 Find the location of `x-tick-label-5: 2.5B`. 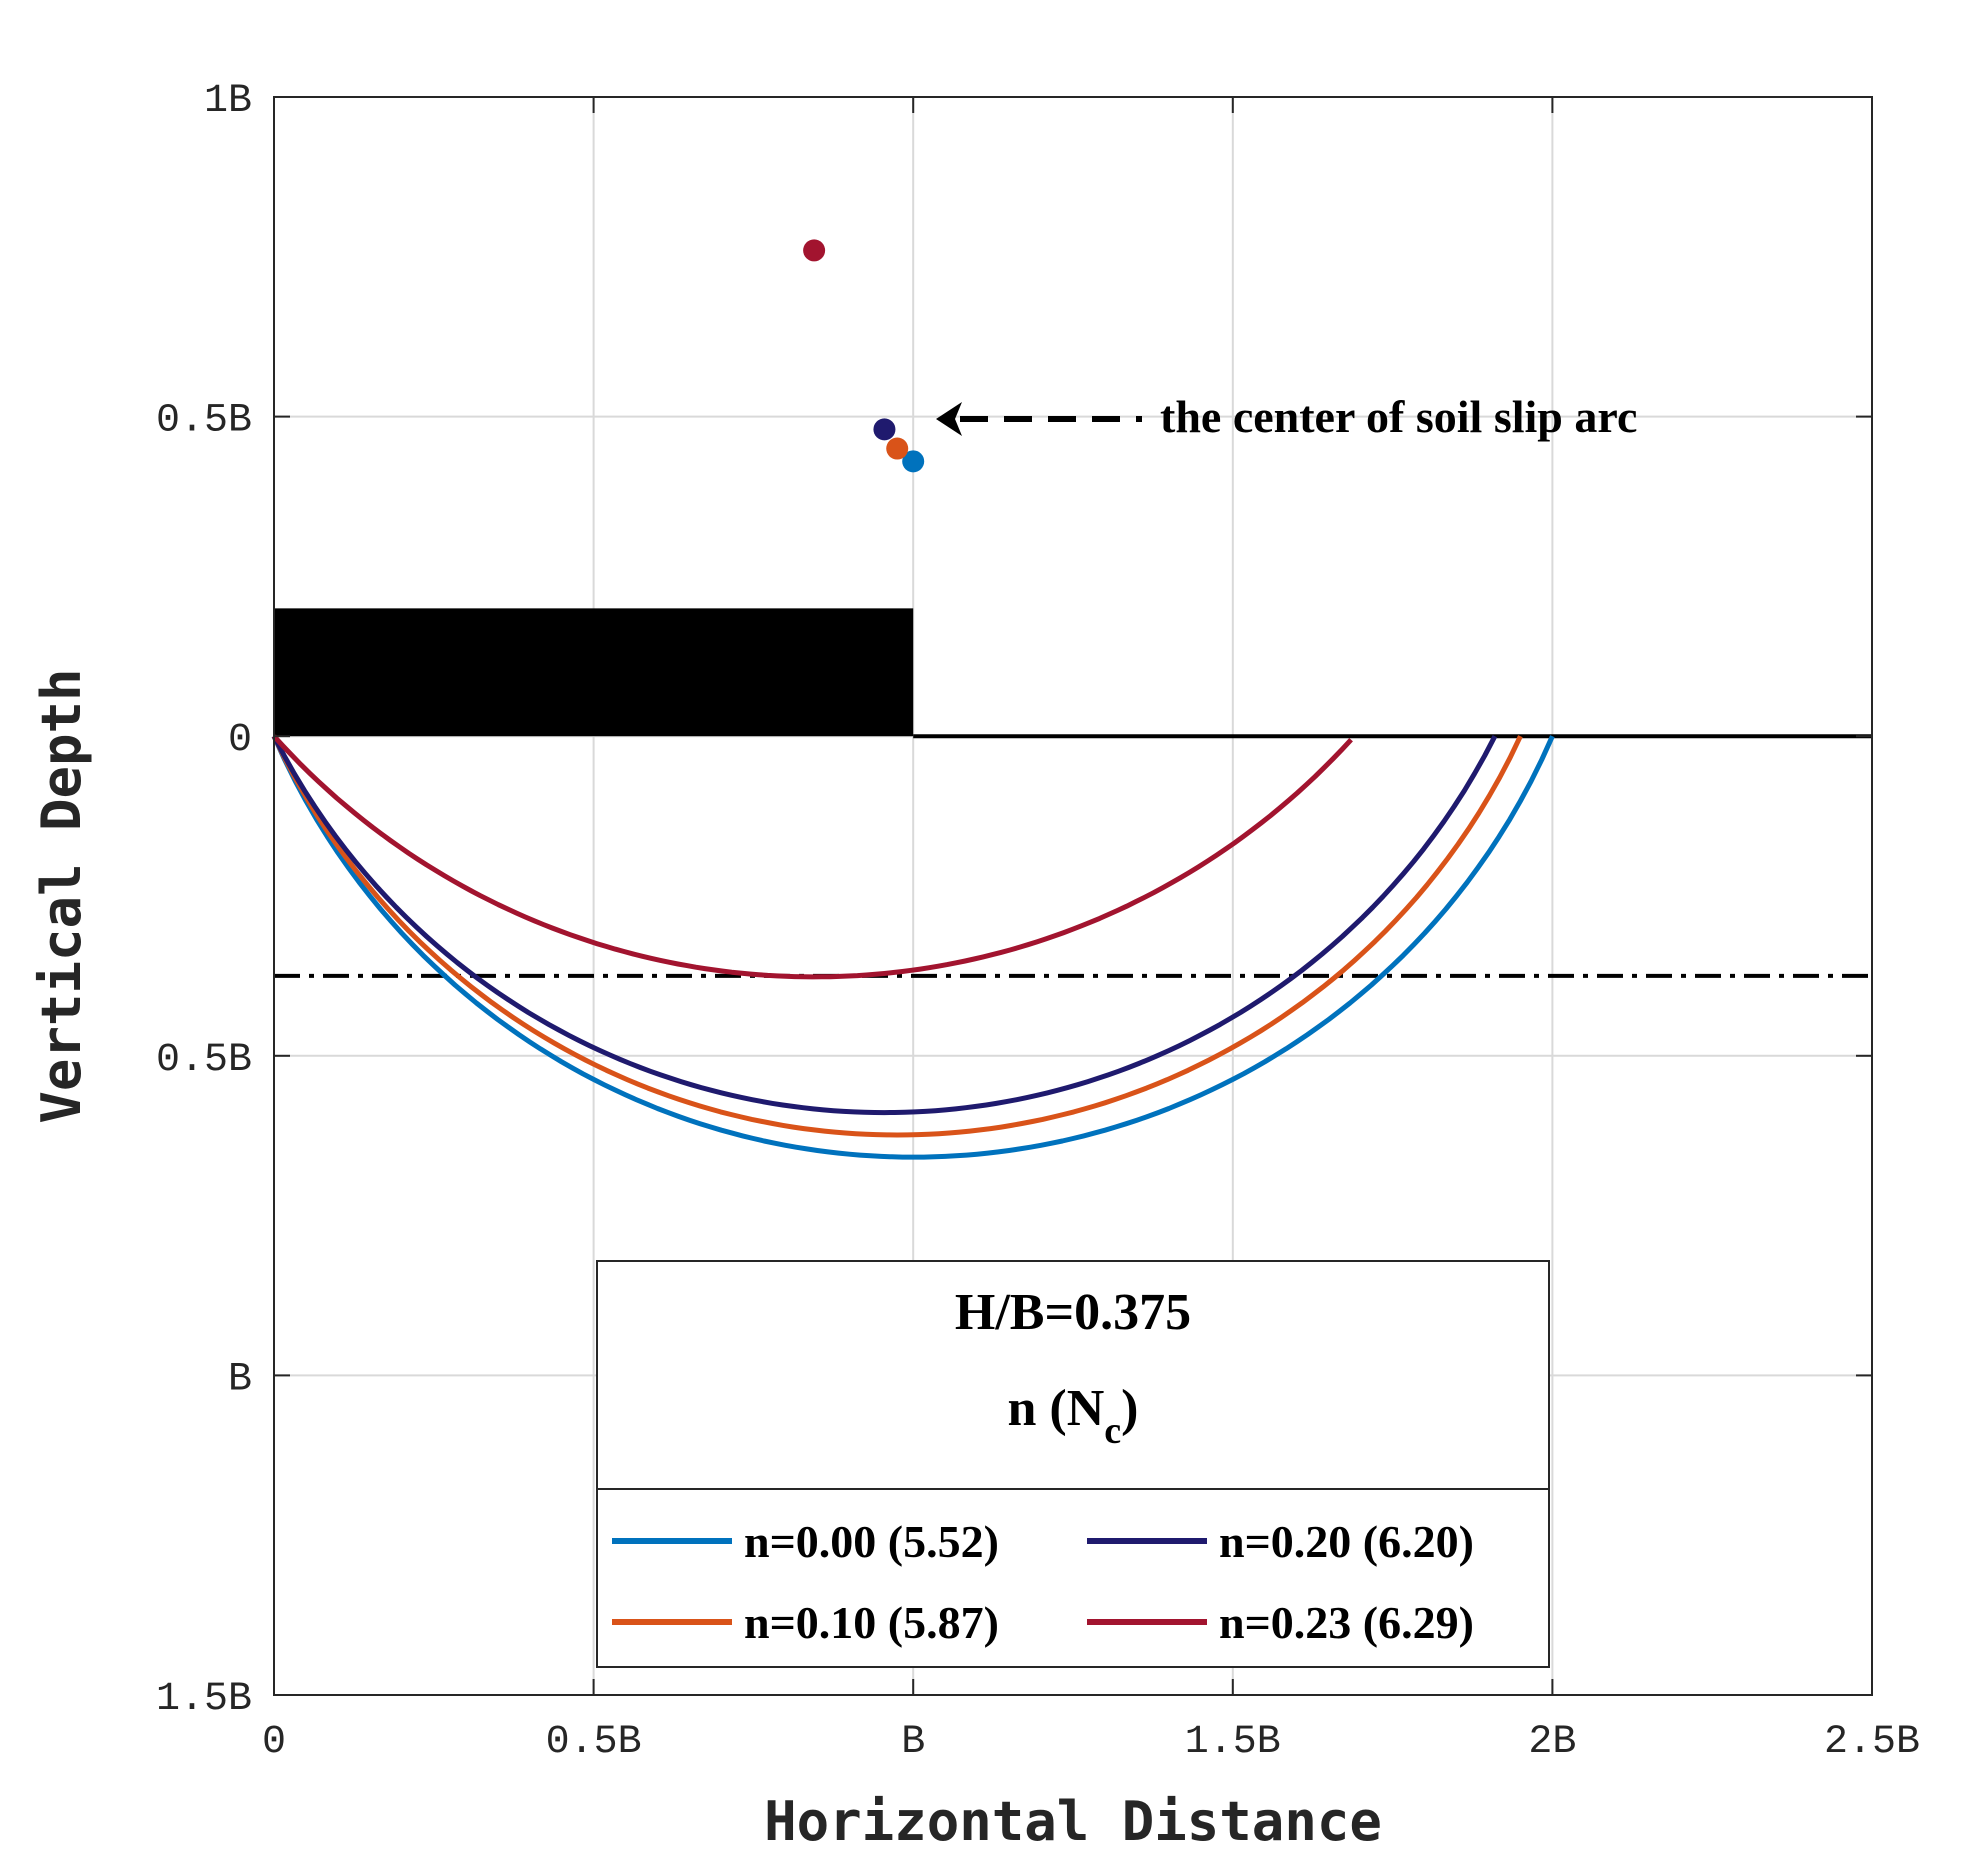

x-tick-label-5: 2.5B is located at coordinates (1872, 1742).